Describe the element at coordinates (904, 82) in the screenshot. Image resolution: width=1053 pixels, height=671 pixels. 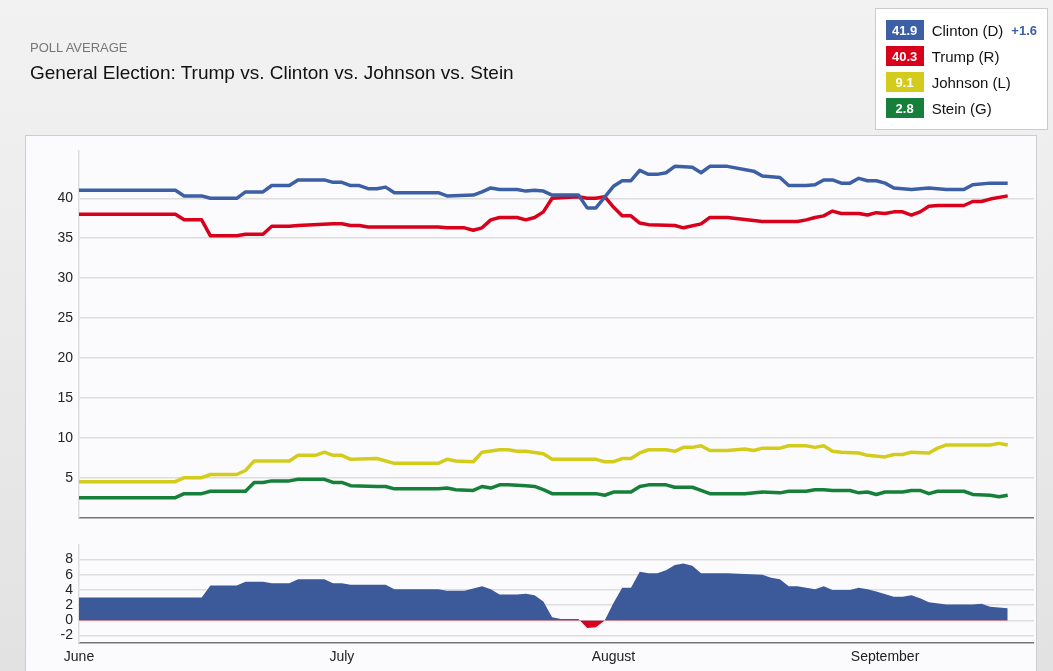
I see `text: 9.1` at that location.